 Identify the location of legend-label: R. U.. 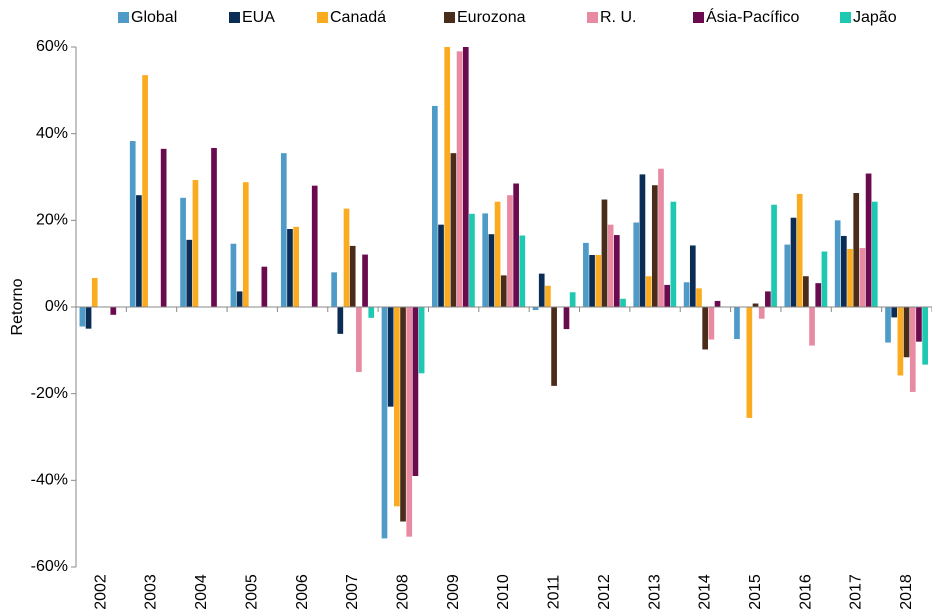
(618, 17).